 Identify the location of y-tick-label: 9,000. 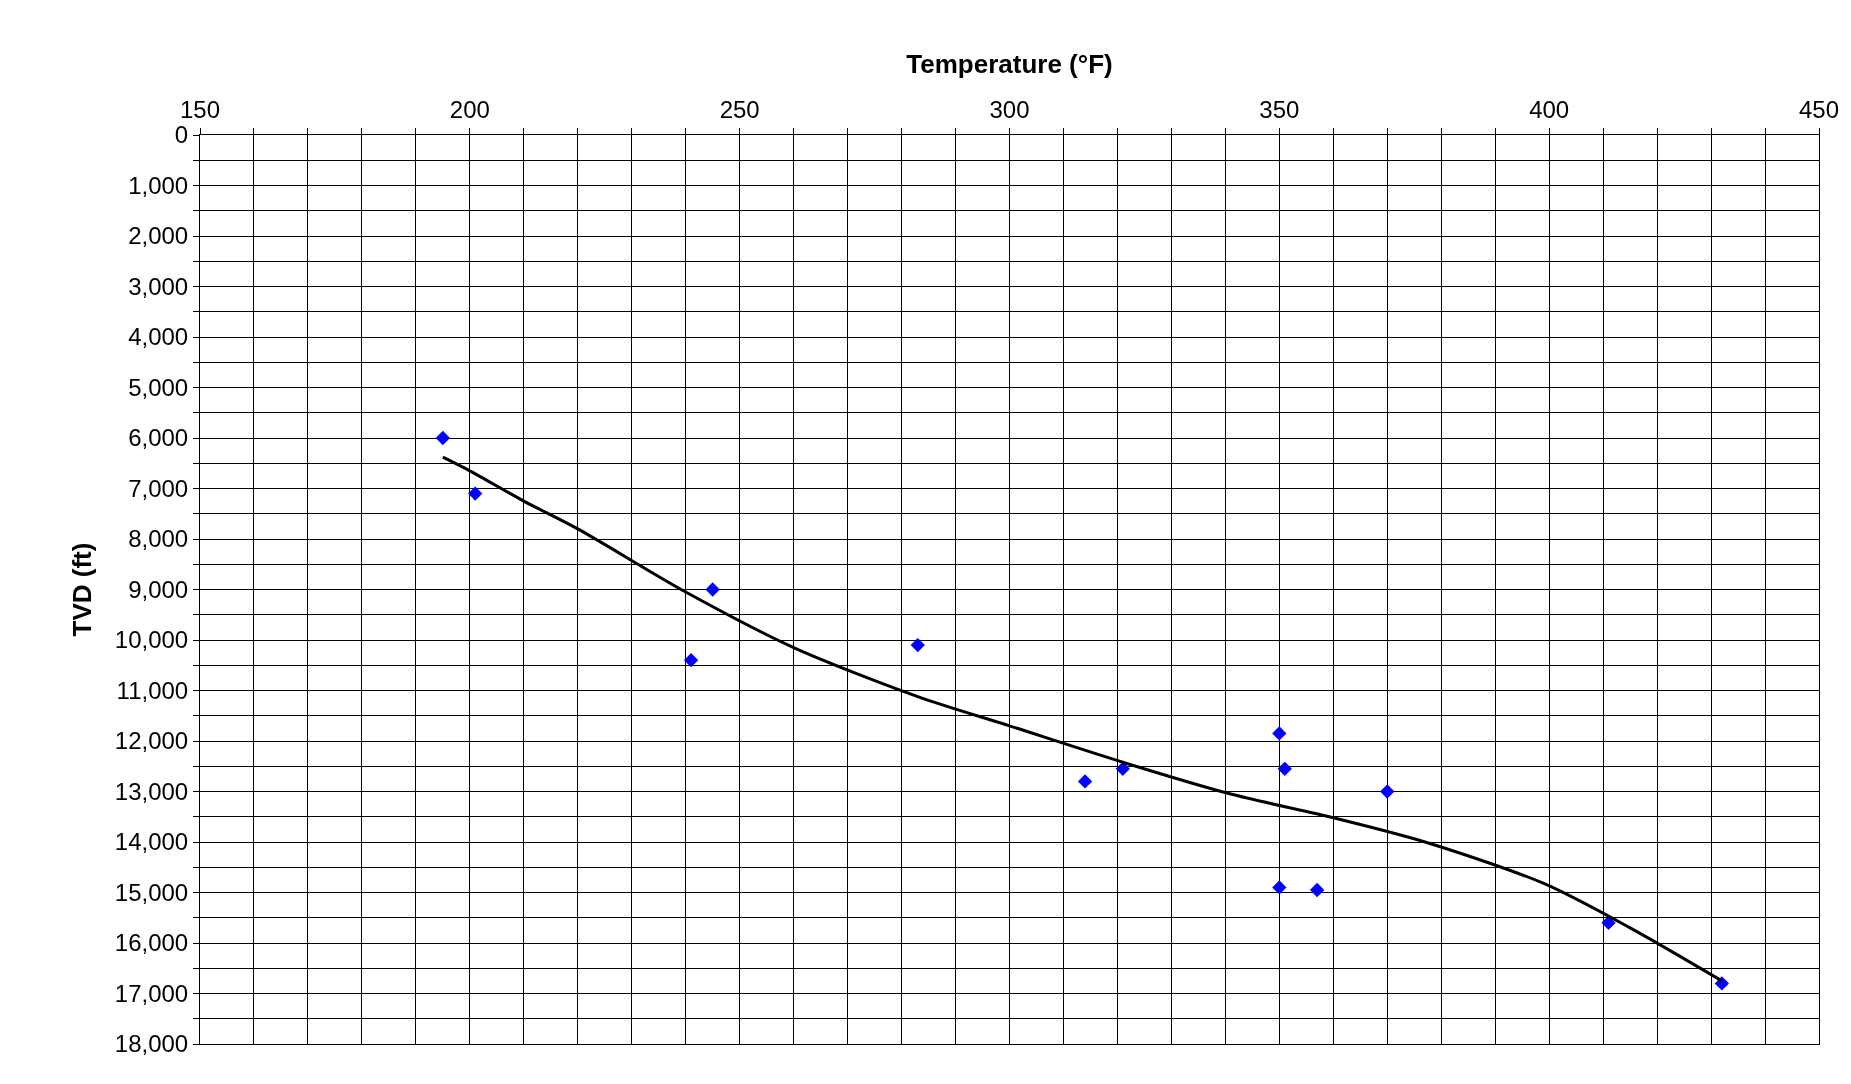
(158, 589).